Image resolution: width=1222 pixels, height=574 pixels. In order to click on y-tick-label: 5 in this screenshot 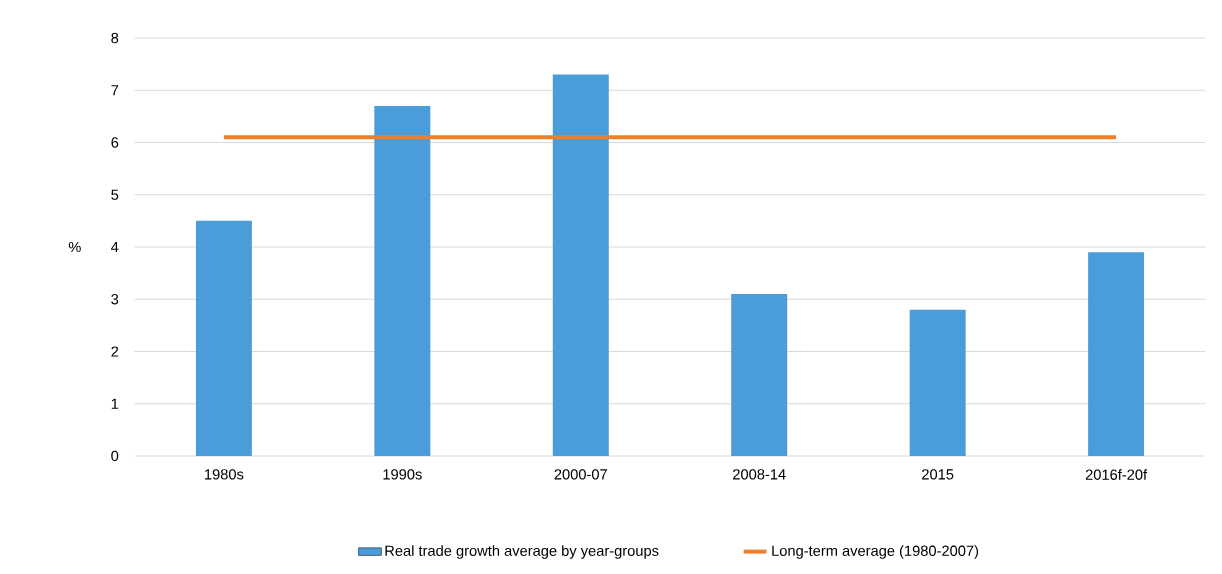, I will do `click(115, 194)`.